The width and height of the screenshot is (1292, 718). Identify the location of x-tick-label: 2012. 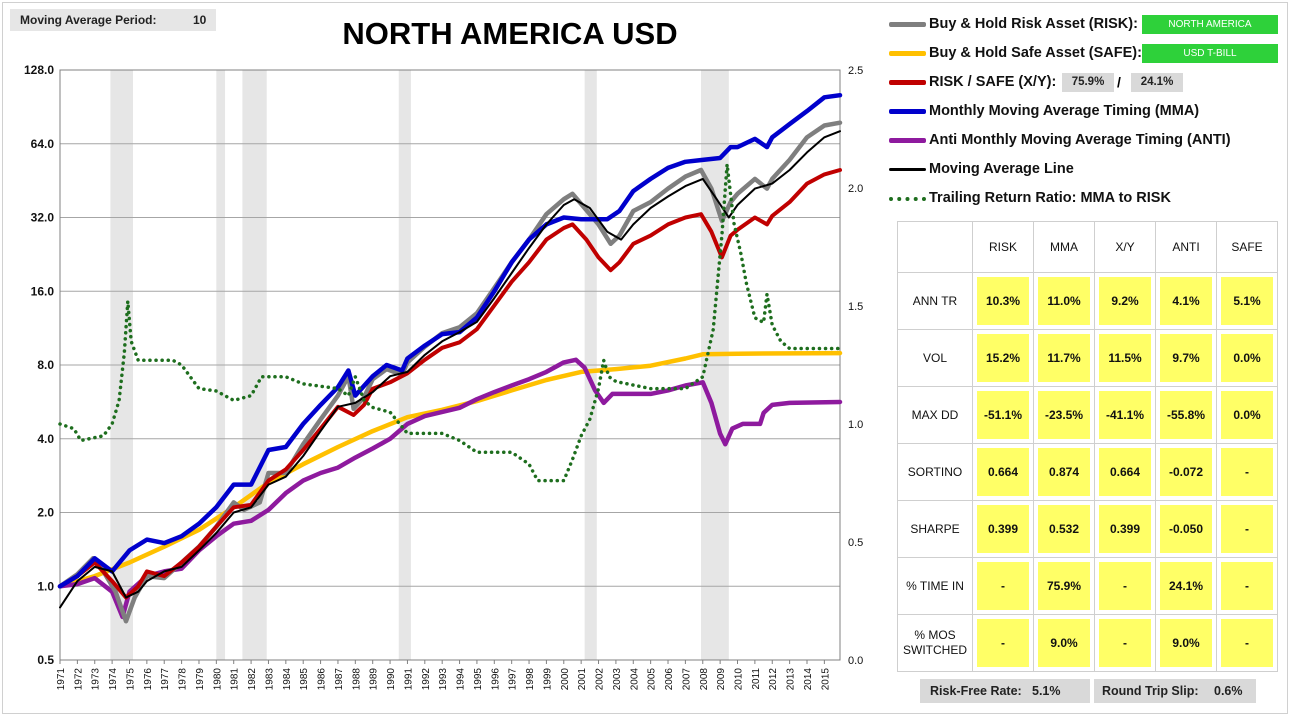
(773, 679).